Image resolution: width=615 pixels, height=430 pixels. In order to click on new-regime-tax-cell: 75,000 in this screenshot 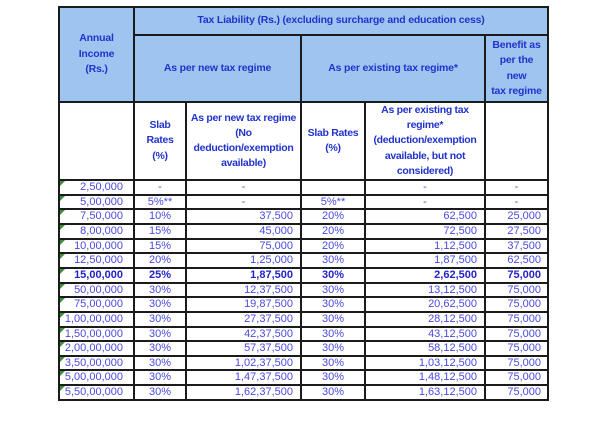, I will do `click(243, 246)`.